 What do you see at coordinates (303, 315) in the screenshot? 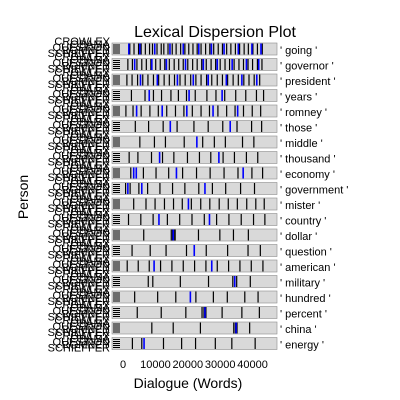
I see `word-label: ' percent '` at bounding box center [303, 315].